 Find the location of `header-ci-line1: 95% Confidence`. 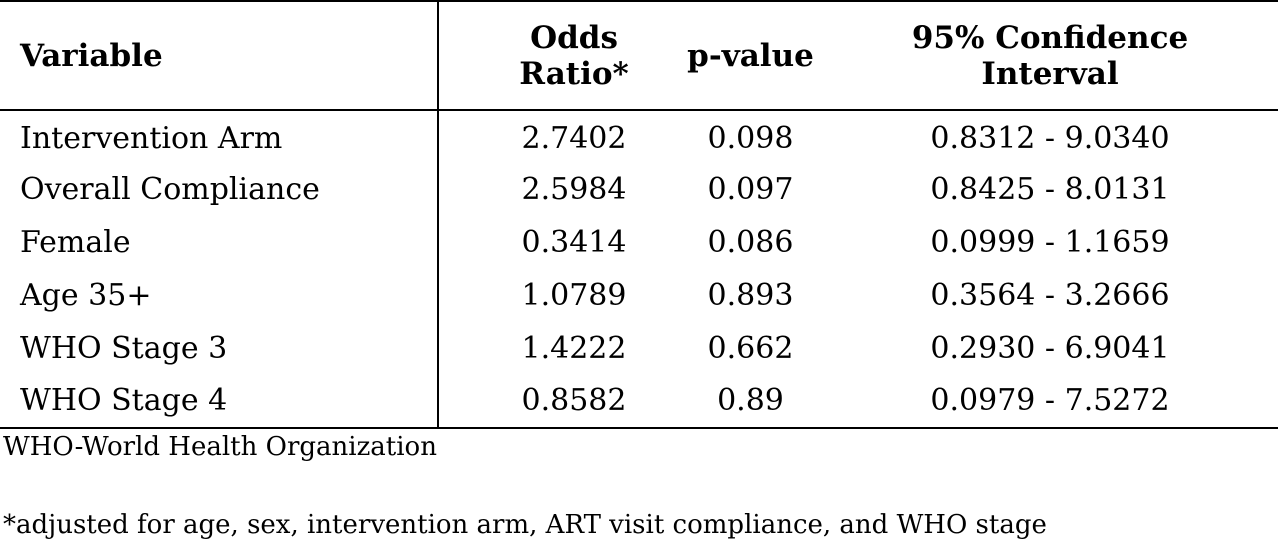

header-ci-line1: 95% Confidence is located at coordinates (1050, 37).